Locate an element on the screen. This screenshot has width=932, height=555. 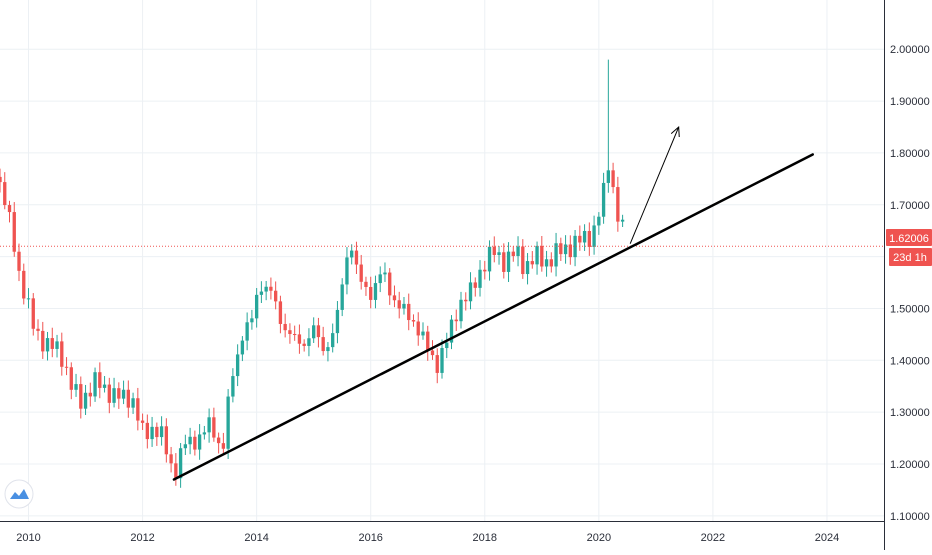
price-tag-layer: 1.62006 23d 1h is located at coordinates (909, 247).